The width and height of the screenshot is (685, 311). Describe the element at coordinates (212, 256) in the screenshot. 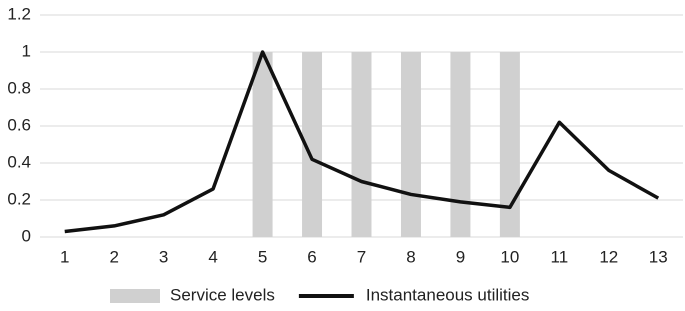

I see `x-tick-label: 4` at that location.